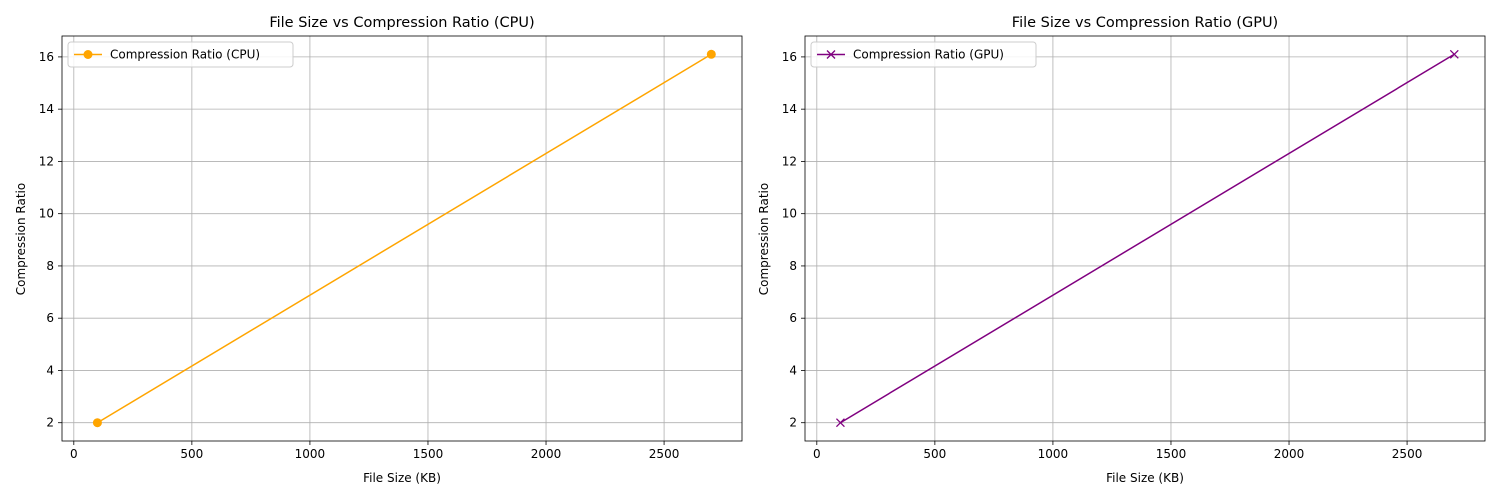 This screenshot has width=1500, height=500. Describe the element at coordinates (1145, 23) in the screenshot. I see `chart-title: File Size vs Compression Ratio (GPU)` at that location.